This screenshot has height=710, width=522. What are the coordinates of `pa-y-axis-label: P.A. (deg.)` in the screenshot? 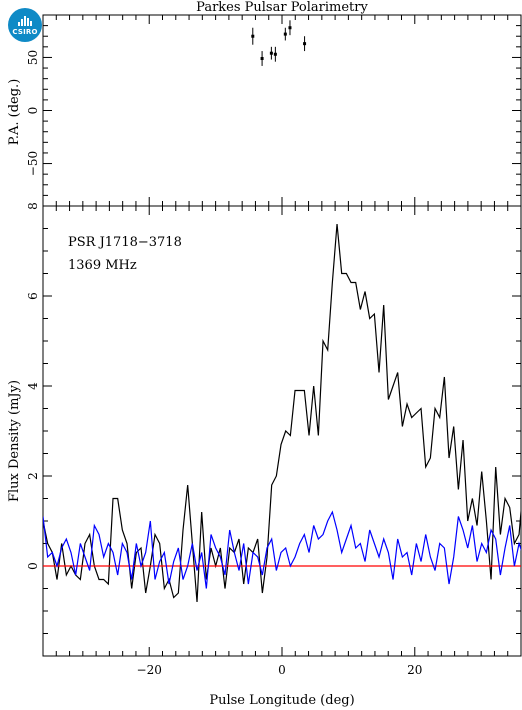 It's located at (14, 112).